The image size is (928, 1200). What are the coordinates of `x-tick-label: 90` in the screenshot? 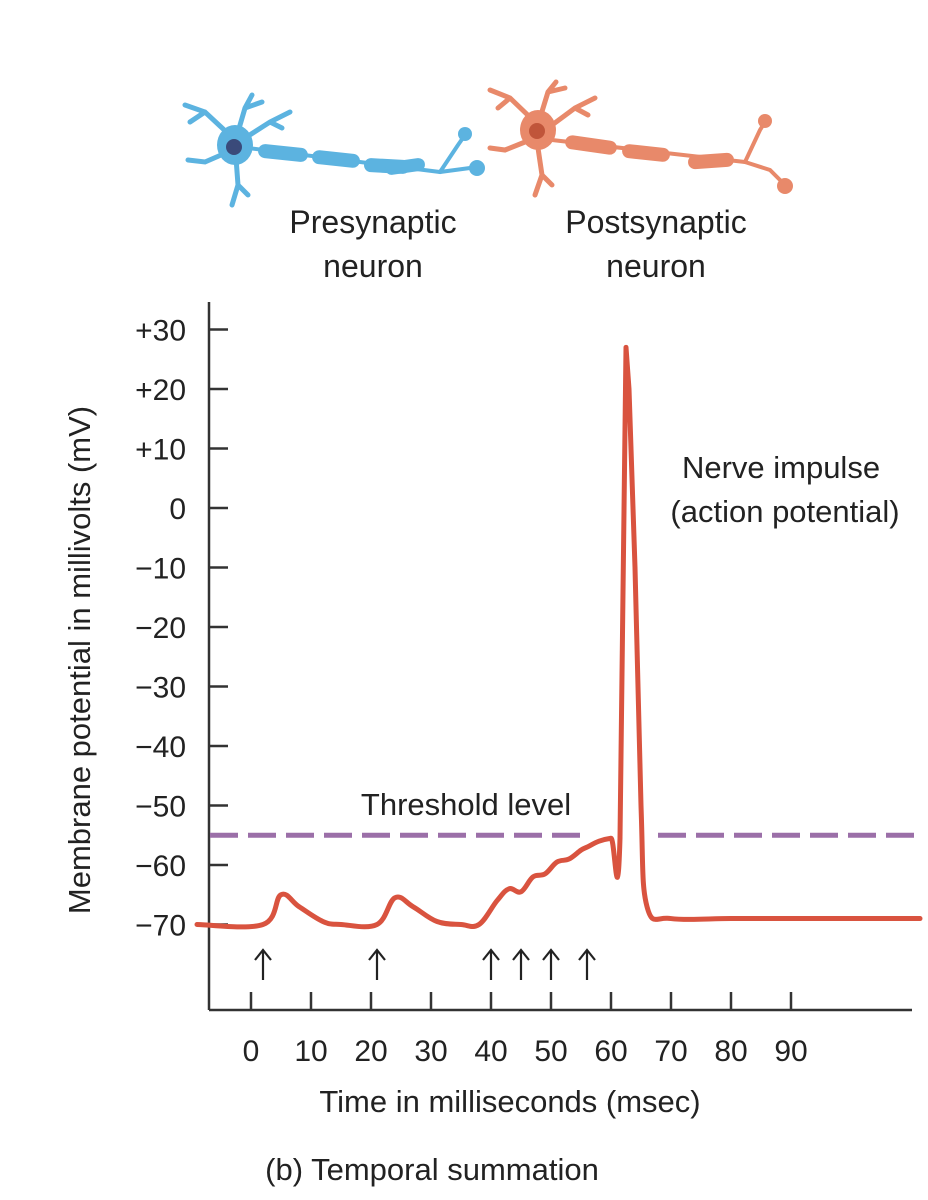 It's located at (790, 1051).